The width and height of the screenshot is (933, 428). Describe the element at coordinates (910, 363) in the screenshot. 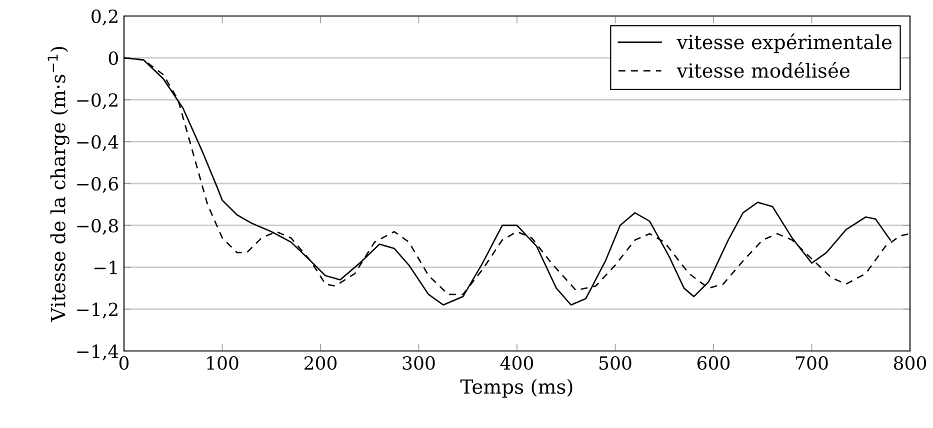

I see `x-tick-label: 800` at that location.